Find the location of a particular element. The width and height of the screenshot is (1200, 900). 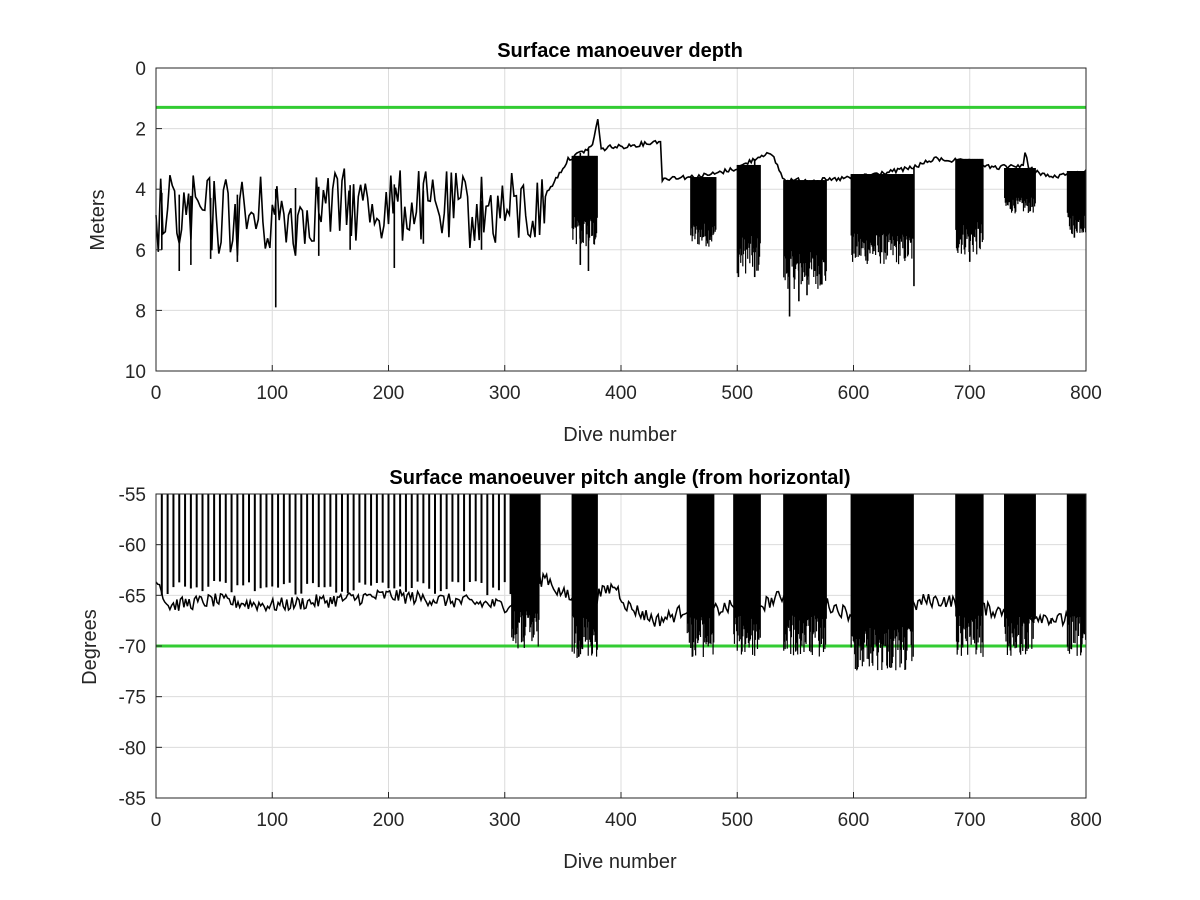

pitch-y-ticks: -55 -60 -65 -70 -75 -80 -85 is located at coordinates (140, 647).